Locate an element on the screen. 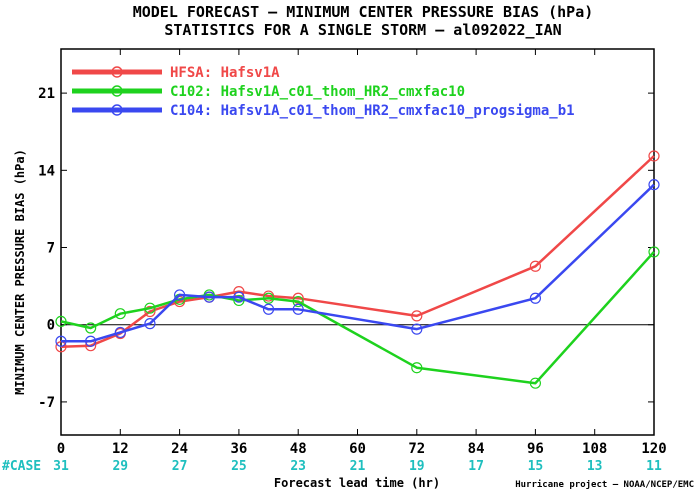 The height and width of the screenshot is (491, 700). x-tick-label: 0 is located at coordinates (61, 449).